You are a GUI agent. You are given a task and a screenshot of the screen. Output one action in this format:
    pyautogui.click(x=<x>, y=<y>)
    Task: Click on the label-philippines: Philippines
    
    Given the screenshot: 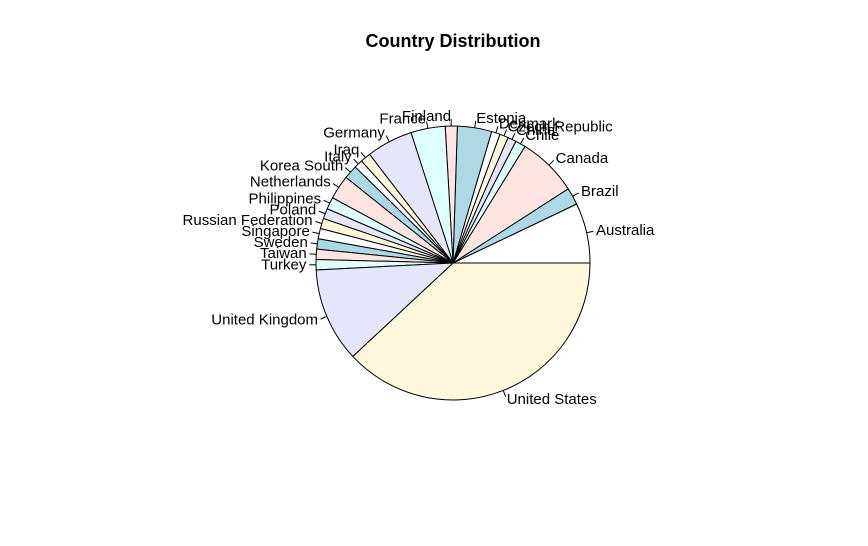 What is the action you would take?
    pyautogui.click(x=285, y=199)
    